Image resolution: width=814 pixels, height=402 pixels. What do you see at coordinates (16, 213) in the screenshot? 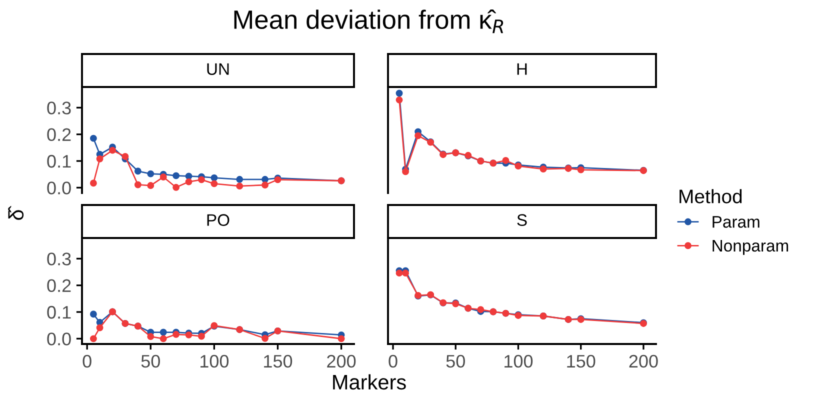
I see `y-axis-title: δ̂` at bounding box center [16, 213].